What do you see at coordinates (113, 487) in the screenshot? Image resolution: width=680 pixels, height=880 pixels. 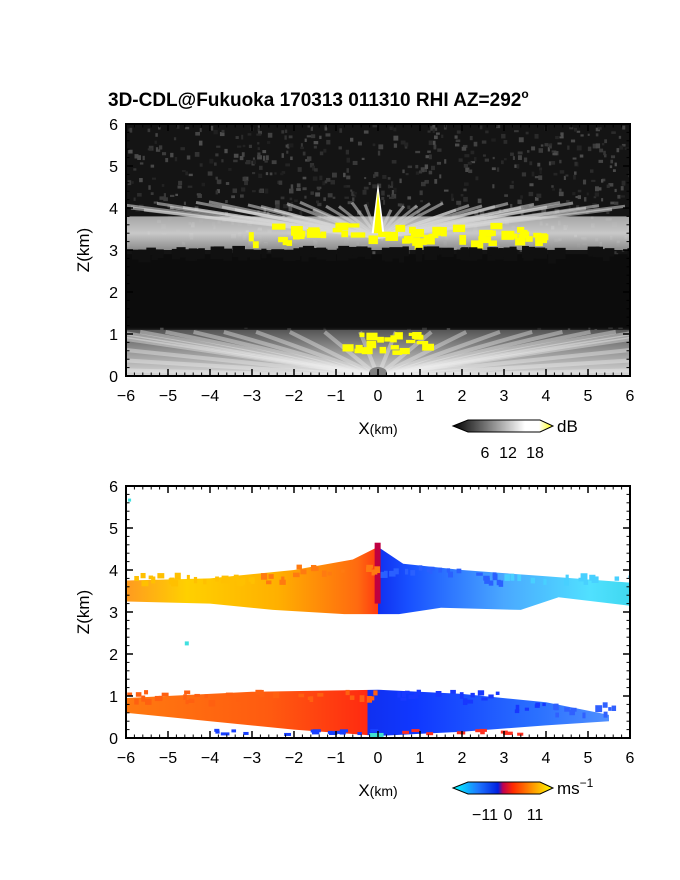 I see `y-tick-label: 6` at bounding box center [113, 487].